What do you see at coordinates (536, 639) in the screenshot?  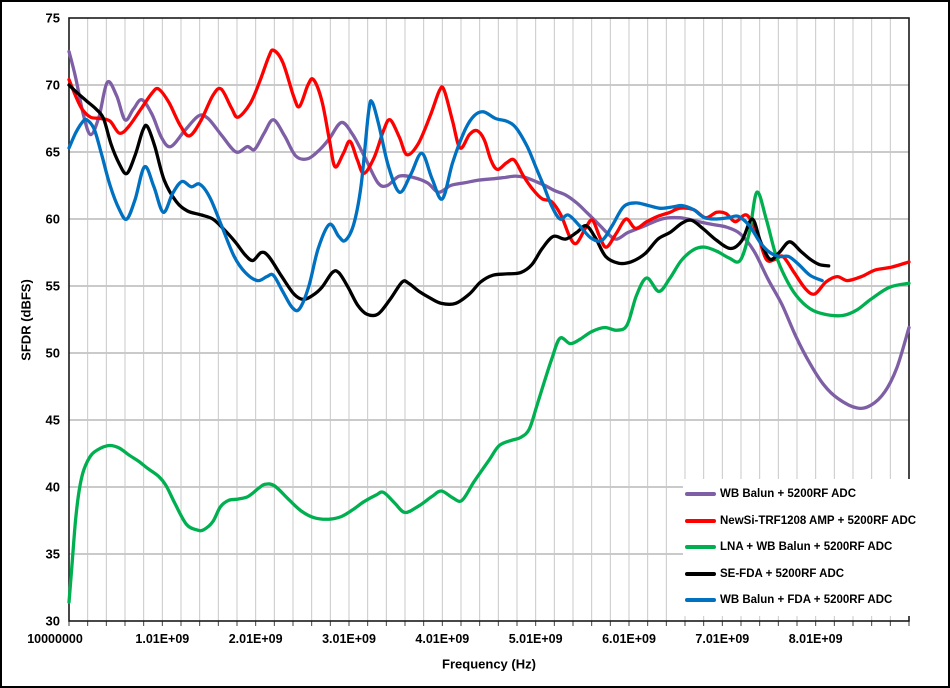 I see `x-axis-tick-label: 5.01E+09` at bounding box center [536, 639].